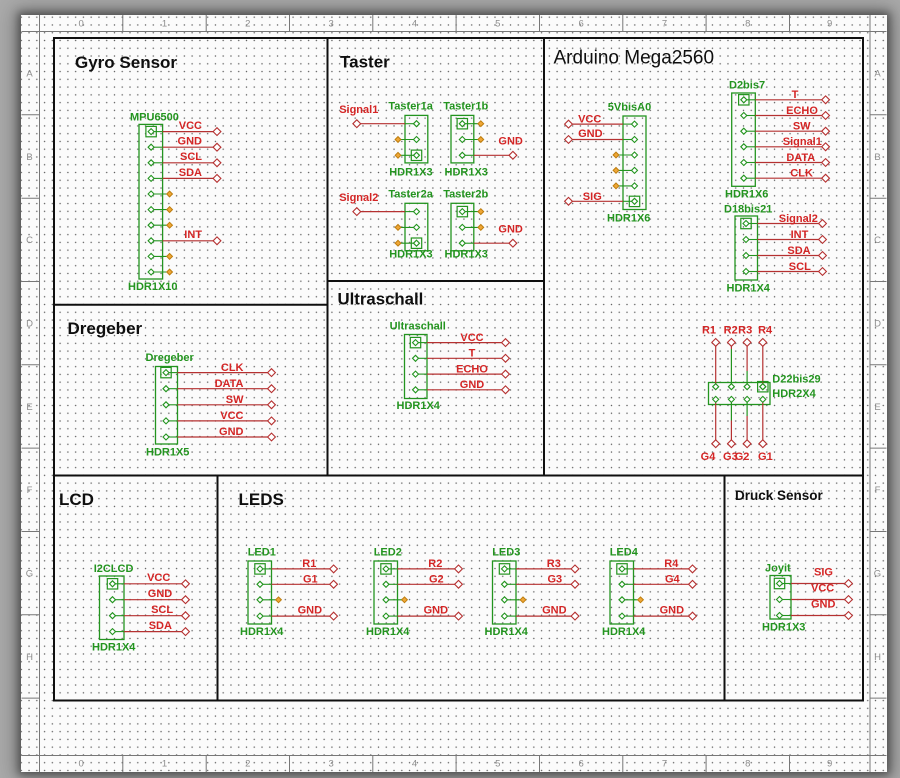  What do you see at coordinates (580, 764) in the screenshot?
I see `svg-text: 6` at bounding box center [580, 764].